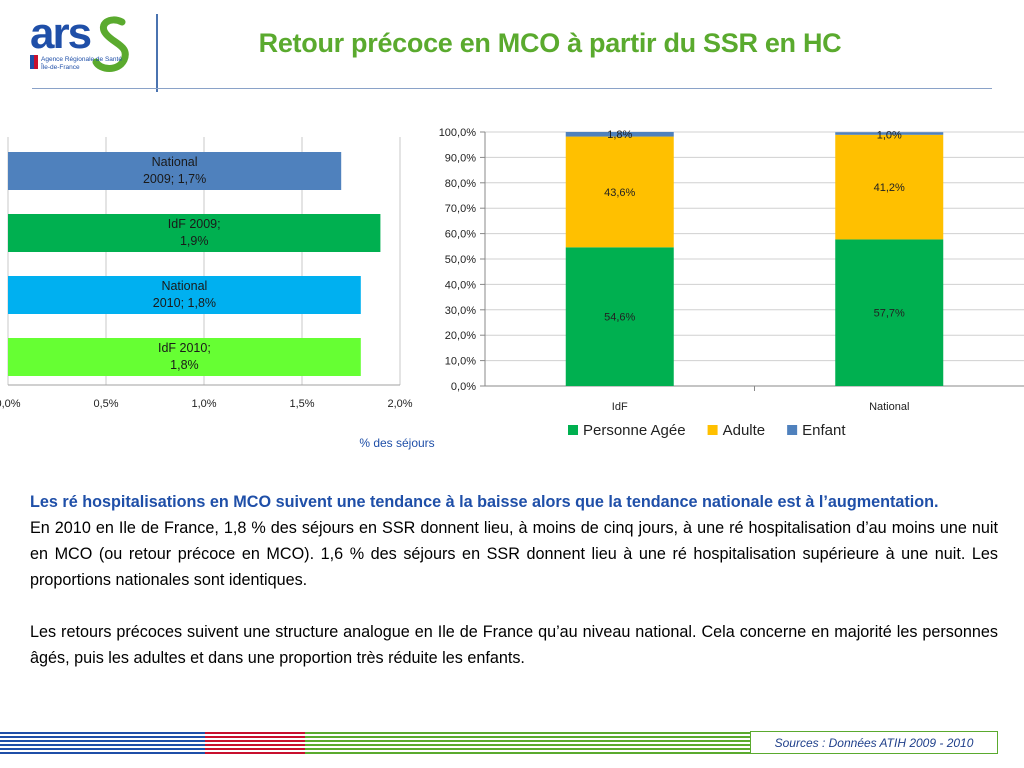 Image resolution: width=1024 pixels, height=768 pixels. I want to click on legend-label: Personne Agée, so click(634, 430).